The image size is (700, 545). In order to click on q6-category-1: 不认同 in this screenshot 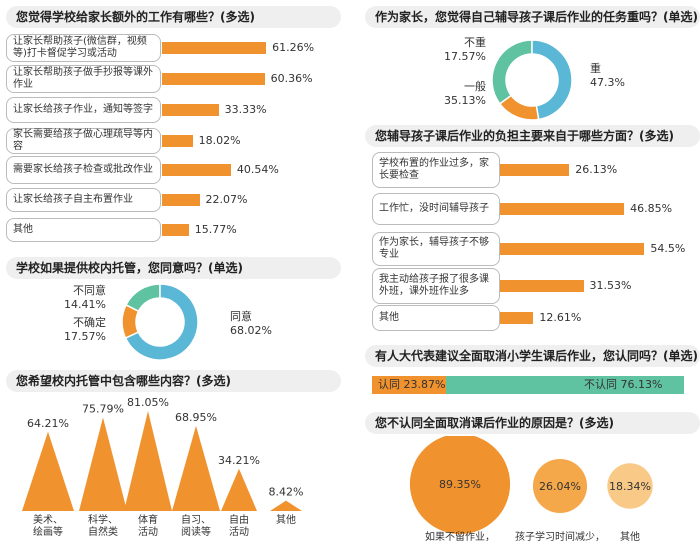, I will do `click(602, 384)`.